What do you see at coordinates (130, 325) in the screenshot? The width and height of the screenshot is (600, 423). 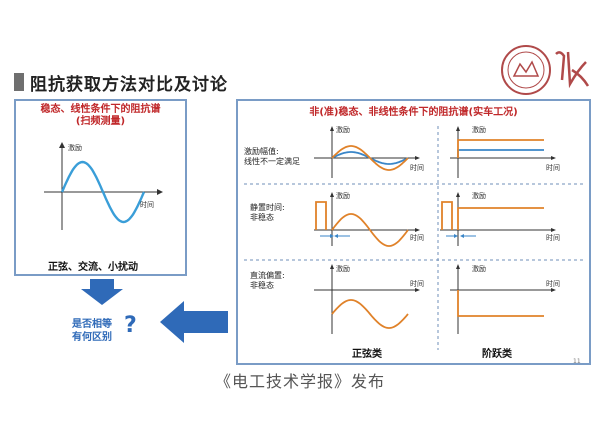 I see `question-mark-icon: ?` at bounding box center [130, 325].